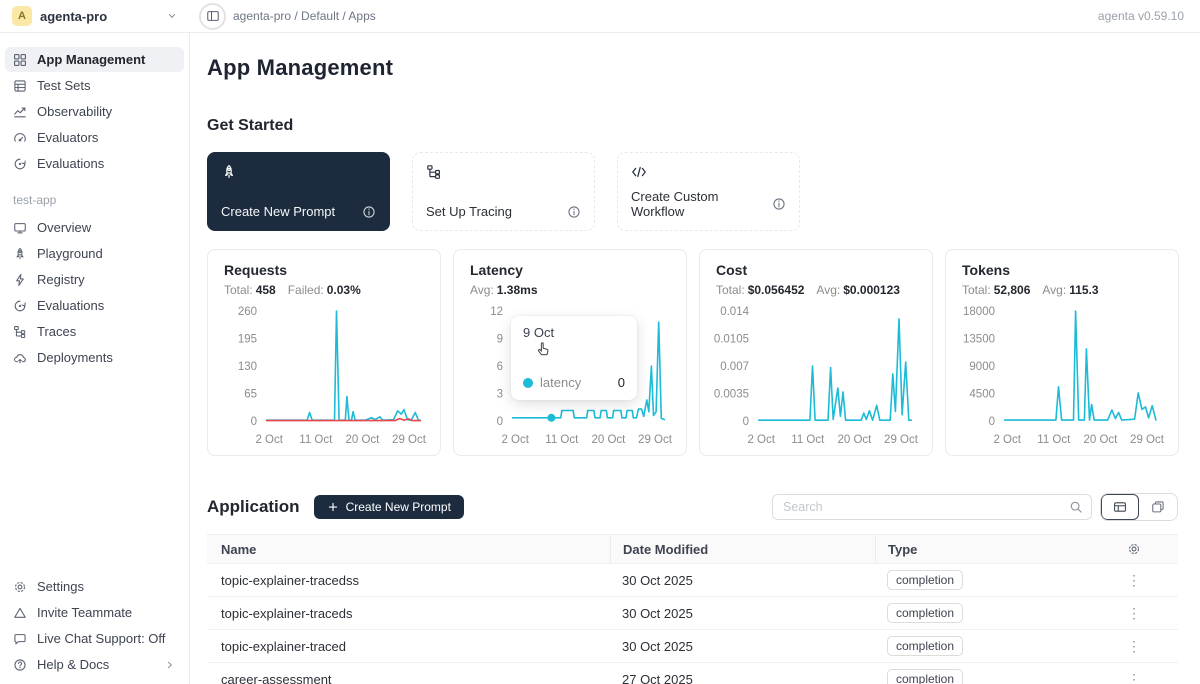  What do you see at coordinates (608, 440) in the screenshot?
I see `svg-text: 20 Oct` at bounding box center [608, 440].